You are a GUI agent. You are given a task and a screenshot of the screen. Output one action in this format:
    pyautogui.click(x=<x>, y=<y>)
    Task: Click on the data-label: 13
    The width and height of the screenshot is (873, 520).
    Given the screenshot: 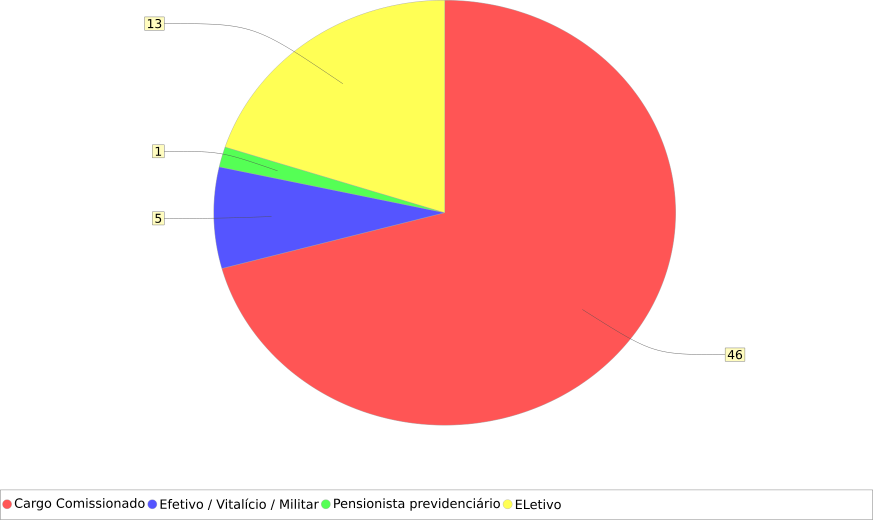 What is the action you would take?
    pyautogui.click(x=155, y=23)
    